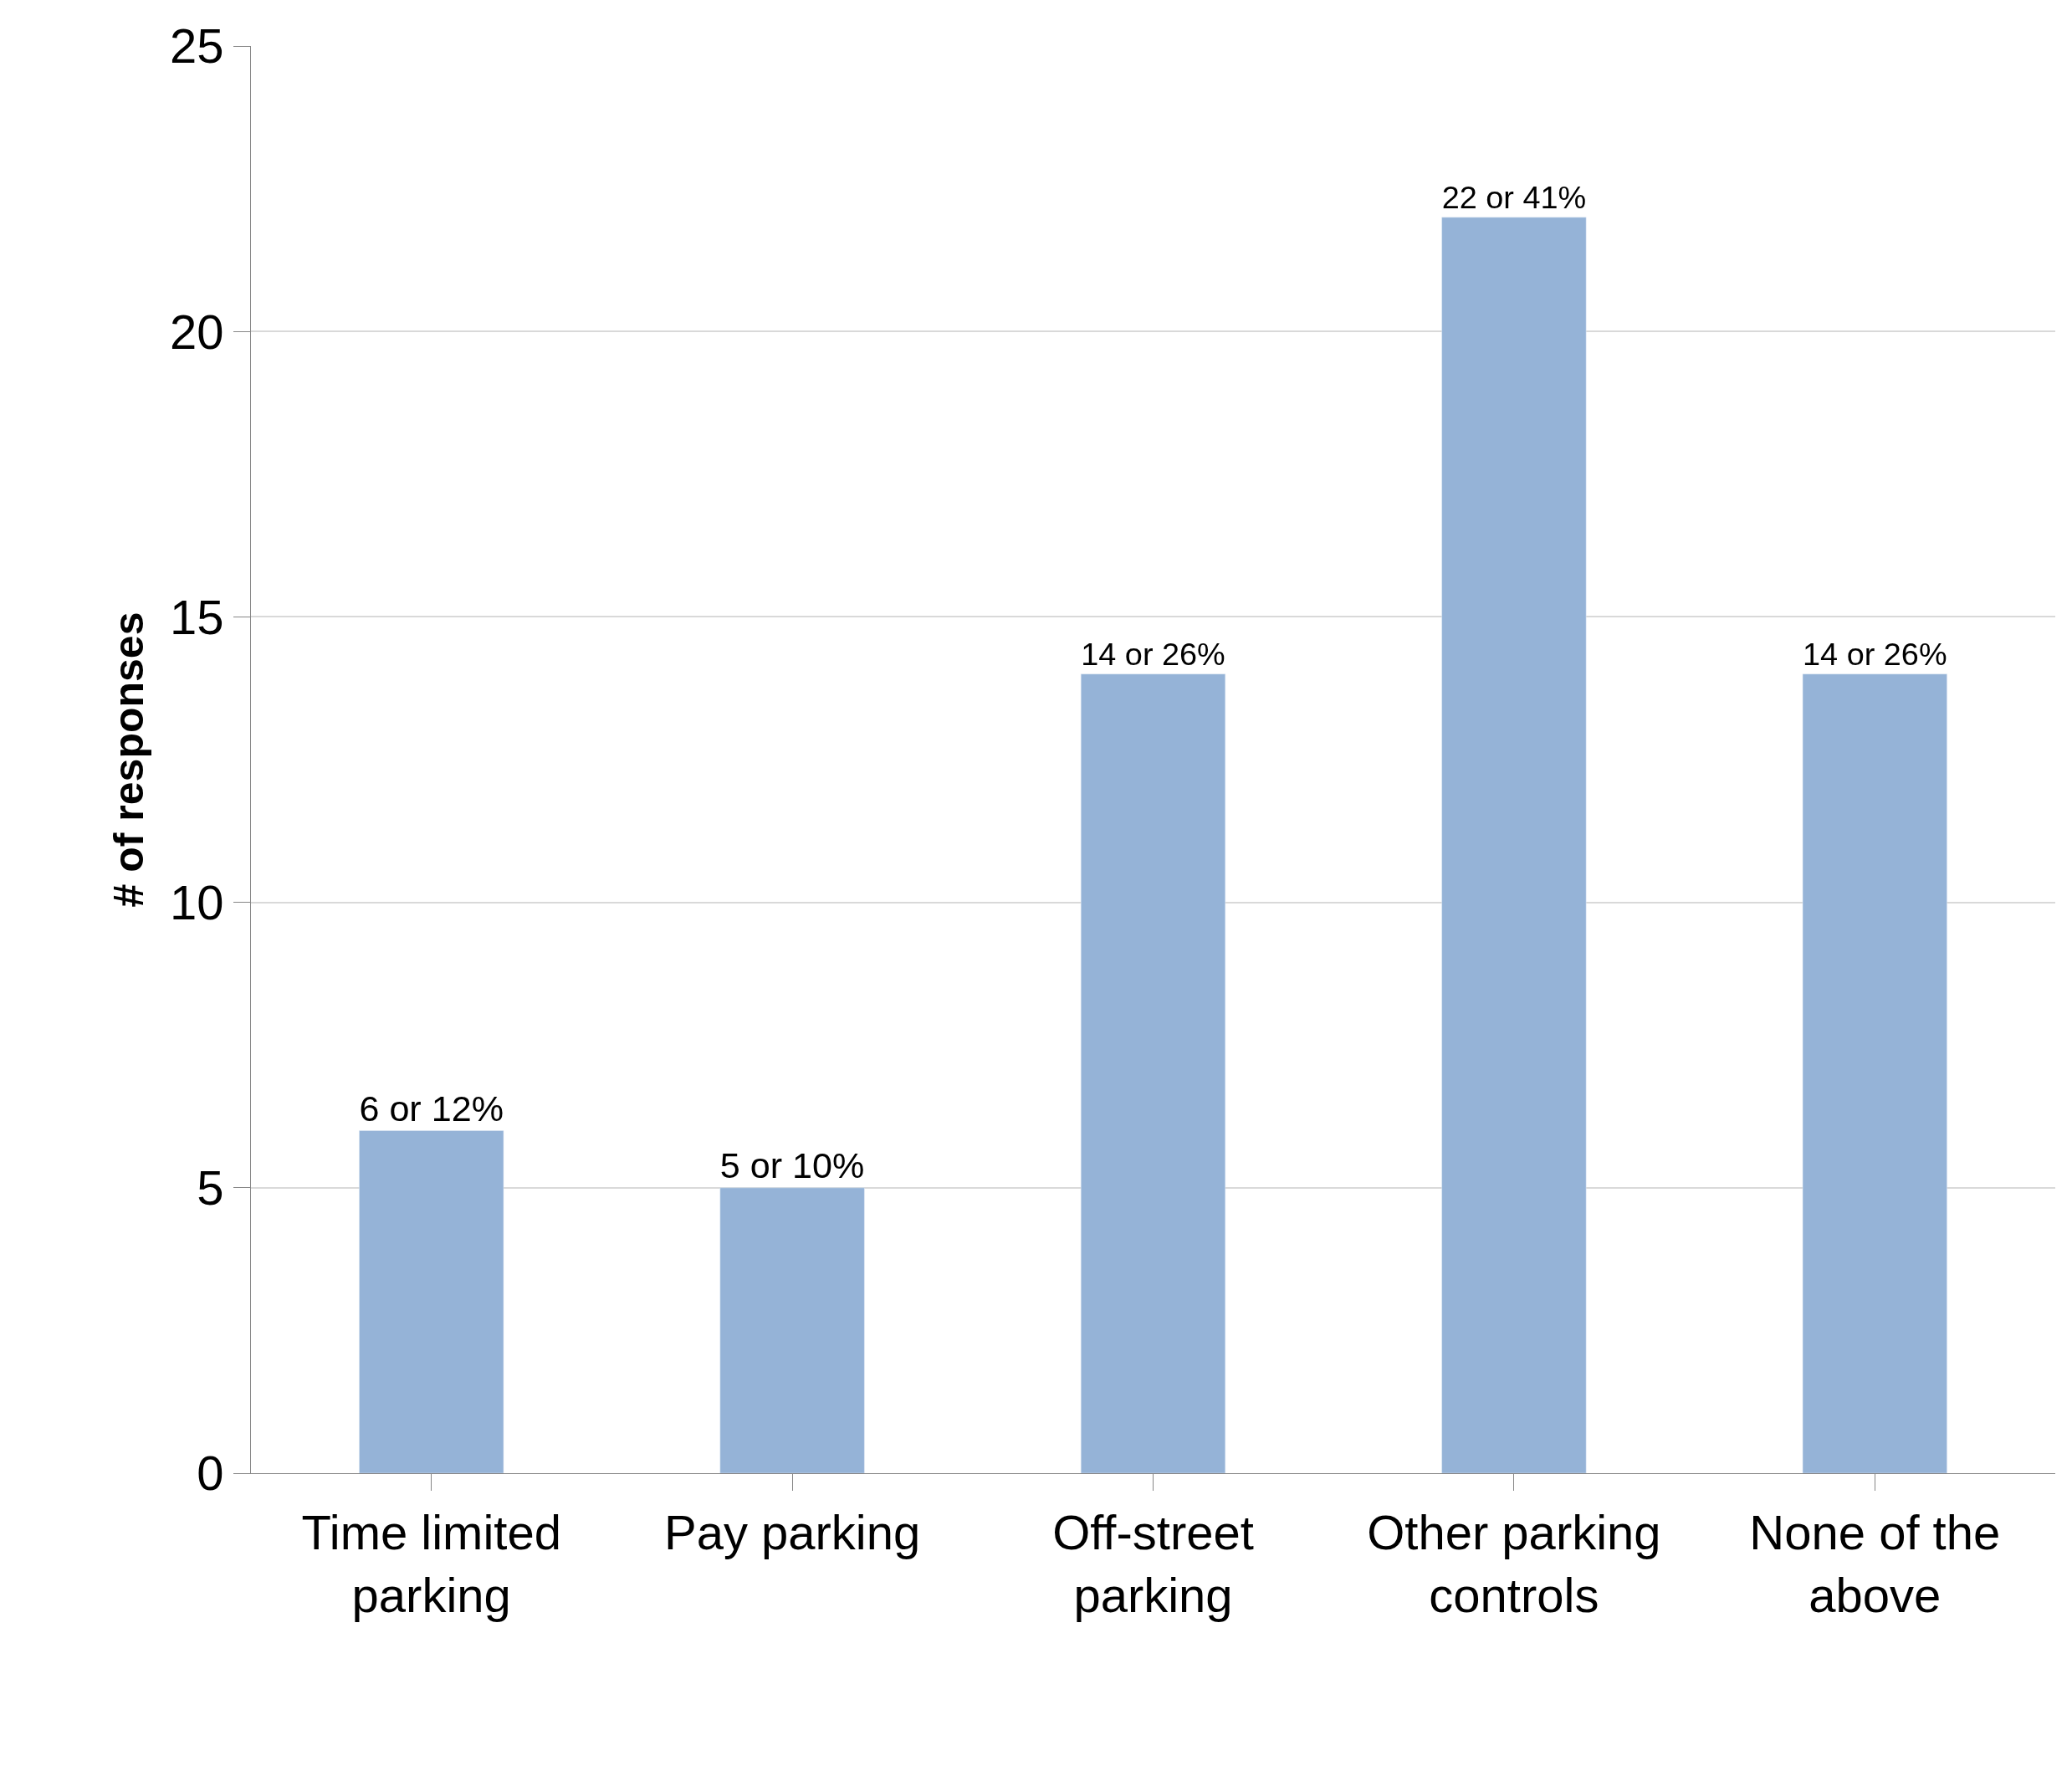  I want to click on y-tick-label: 10, so click(196, 901).